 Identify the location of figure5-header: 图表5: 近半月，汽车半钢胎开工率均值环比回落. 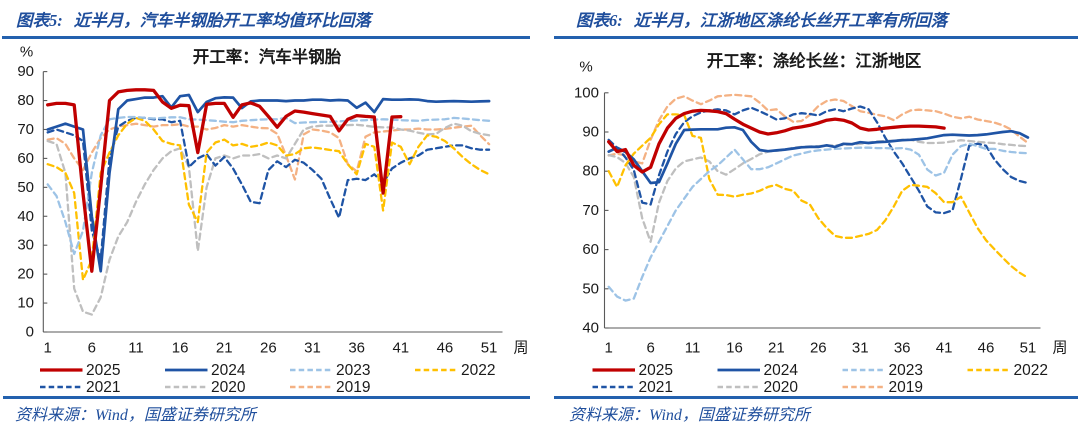
(193, 18).